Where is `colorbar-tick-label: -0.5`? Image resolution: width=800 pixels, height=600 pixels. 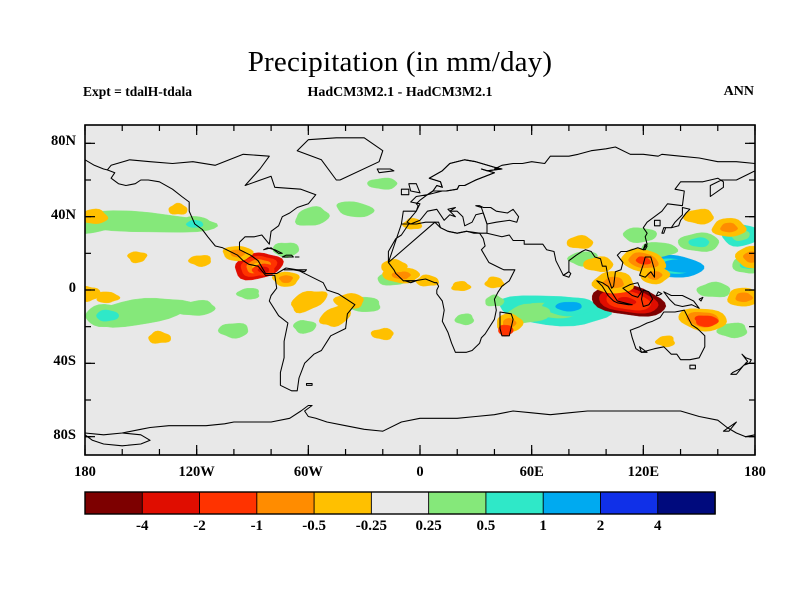 colorbar-tick-label: -0.5 is located at coordinates (314, 526).